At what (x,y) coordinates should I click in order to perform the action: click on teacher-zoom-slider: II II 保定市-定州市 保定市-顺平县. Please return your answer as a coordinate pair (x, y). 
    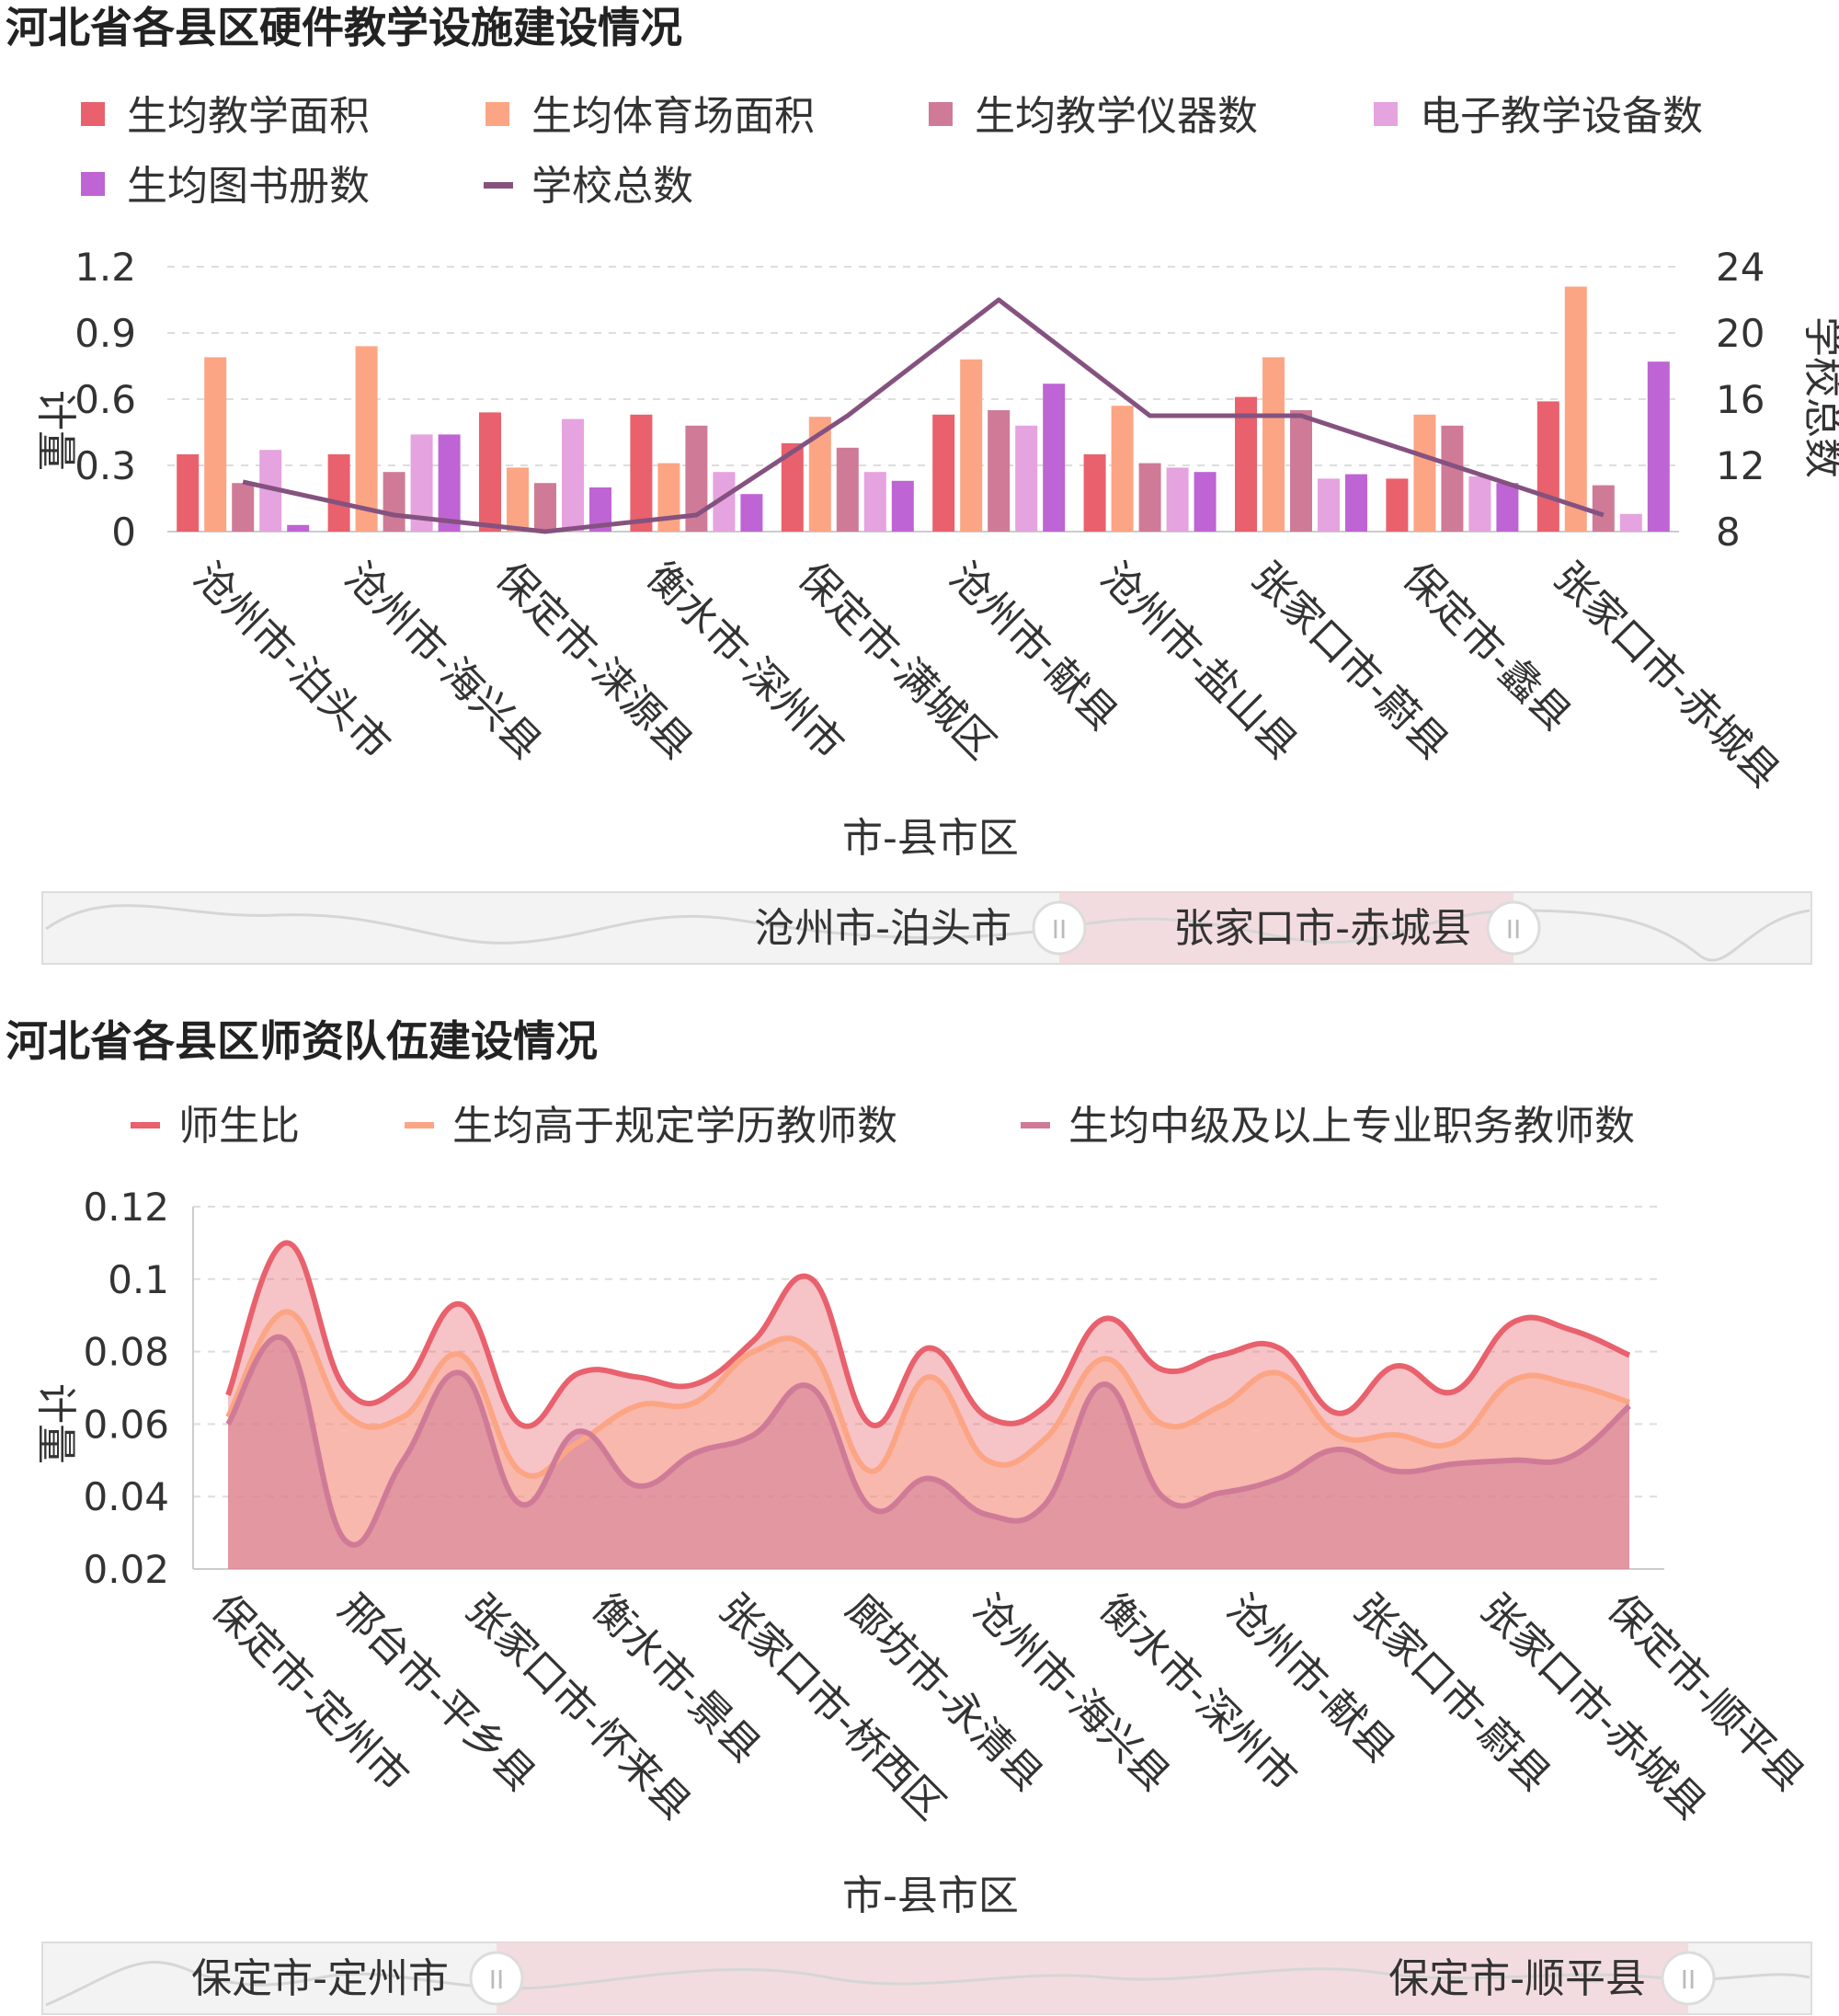
    Looking at the image, I should click on (926, 1978).